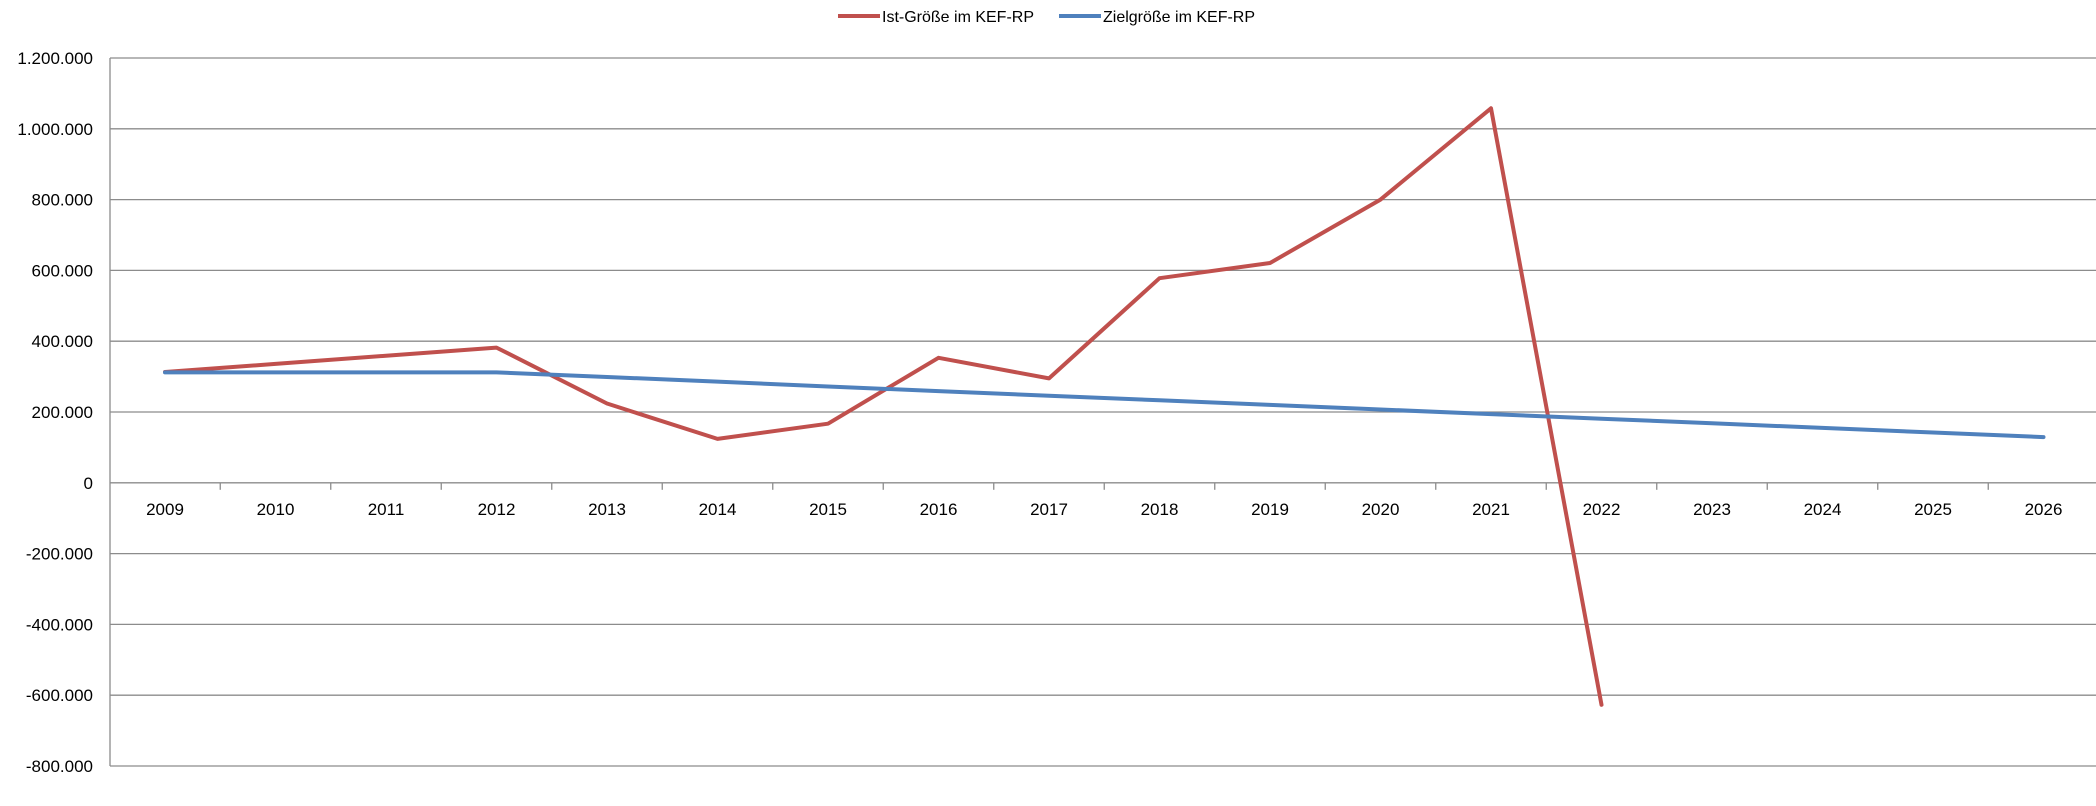 Image resolution: width=2096 pixels, height=806 pixels. I want to click on y-tick-label: 600.000, so click(62, 270).